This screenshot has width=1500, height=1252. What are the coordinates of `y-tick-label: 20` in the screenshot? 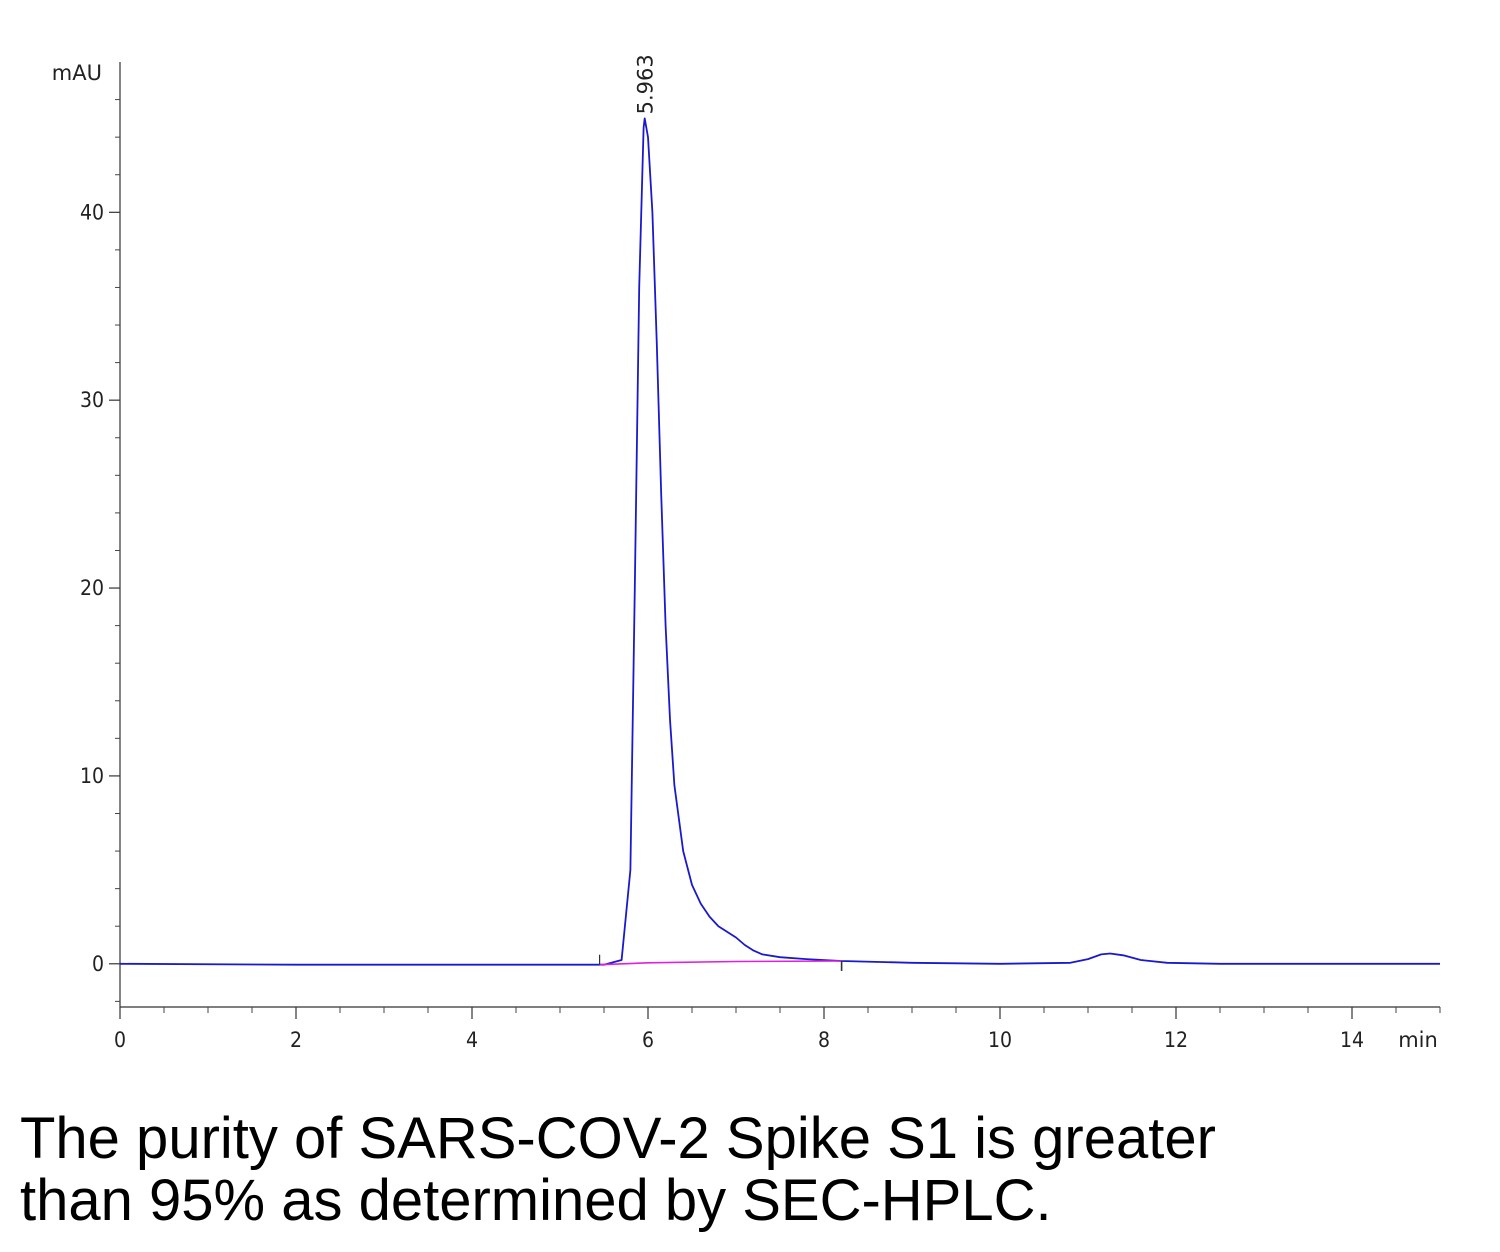 It's located at (92, 588).